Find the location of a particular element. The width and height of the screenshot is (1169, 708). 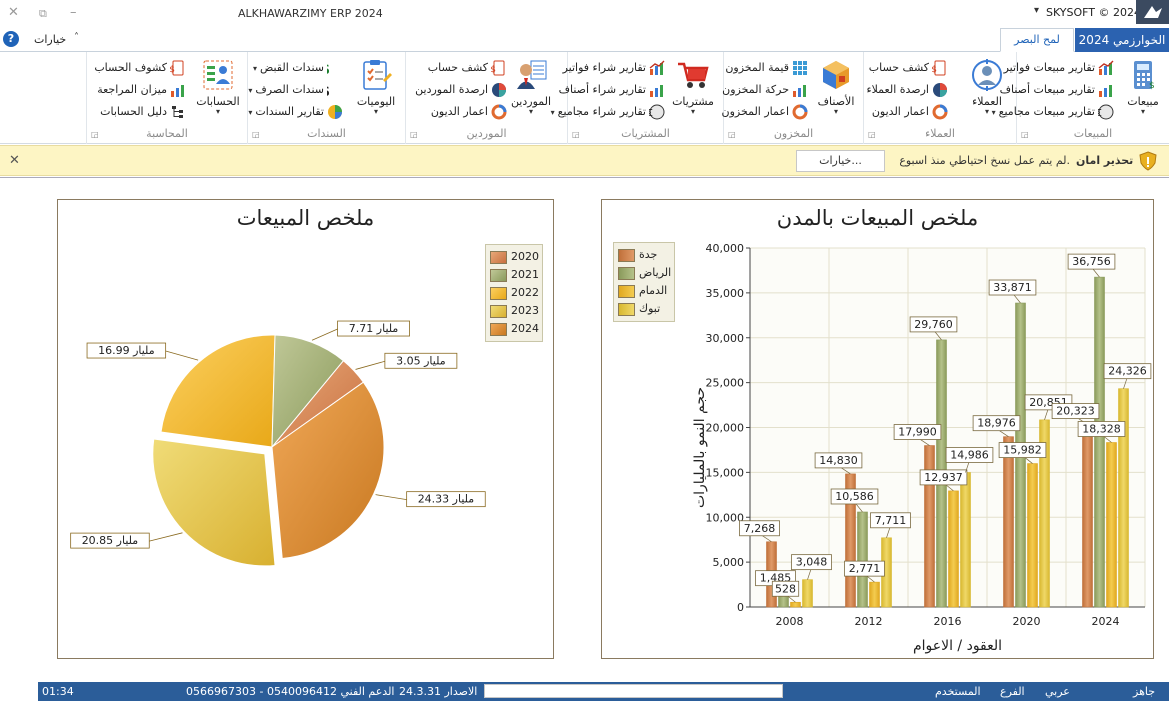

tree-icon is located at coordinates (177, 112).